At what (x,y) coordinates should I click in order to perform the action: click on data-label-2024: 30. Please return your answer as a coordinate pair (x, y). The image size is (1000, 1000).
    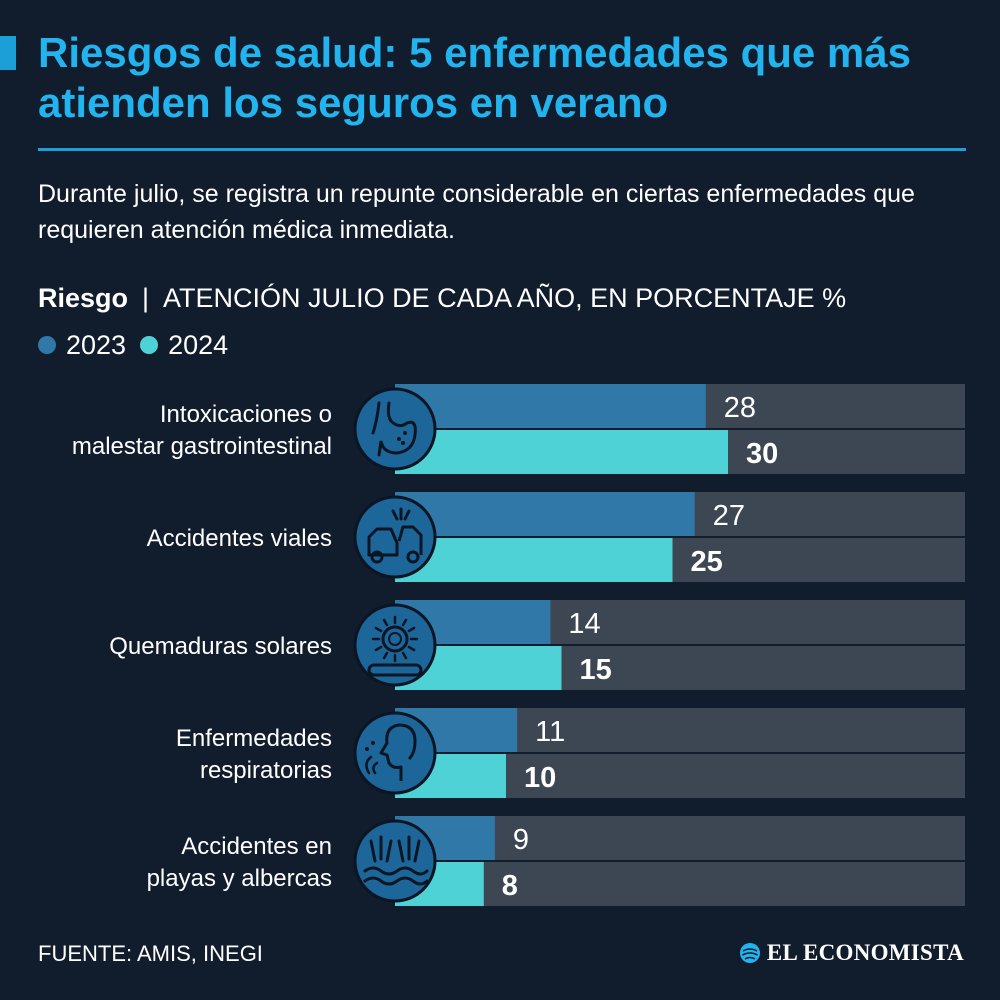
    Looking at the image, I should click on (762, 454).